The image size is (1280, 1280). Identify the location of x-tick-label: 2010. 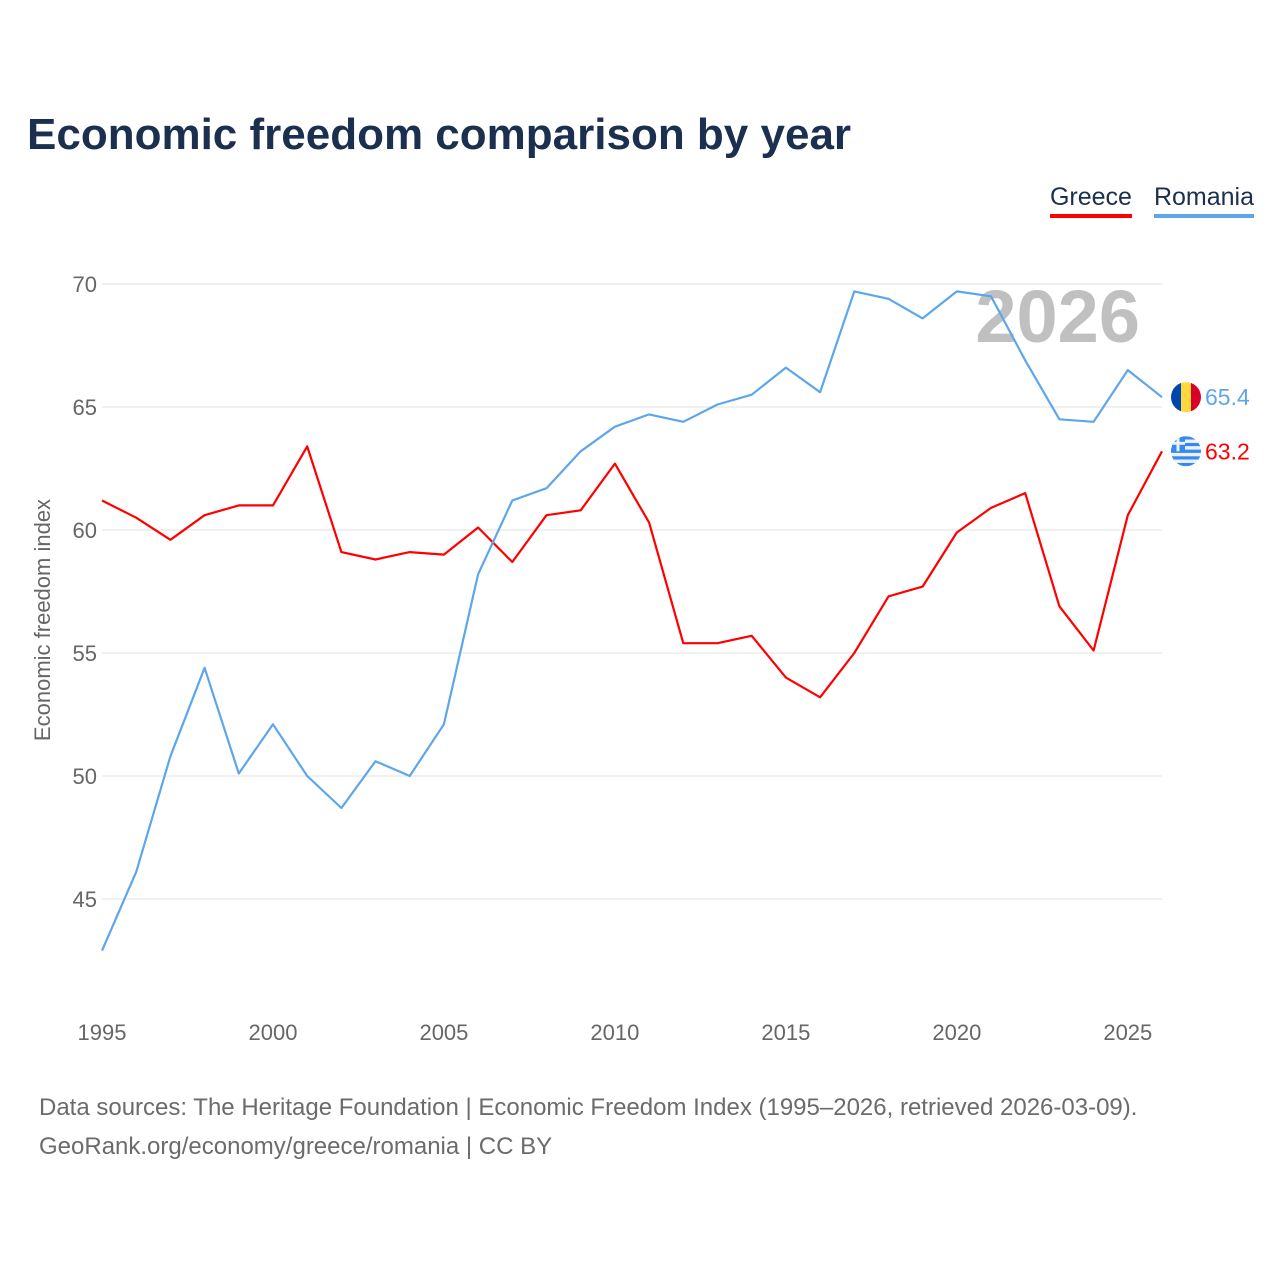
(614, 1032).